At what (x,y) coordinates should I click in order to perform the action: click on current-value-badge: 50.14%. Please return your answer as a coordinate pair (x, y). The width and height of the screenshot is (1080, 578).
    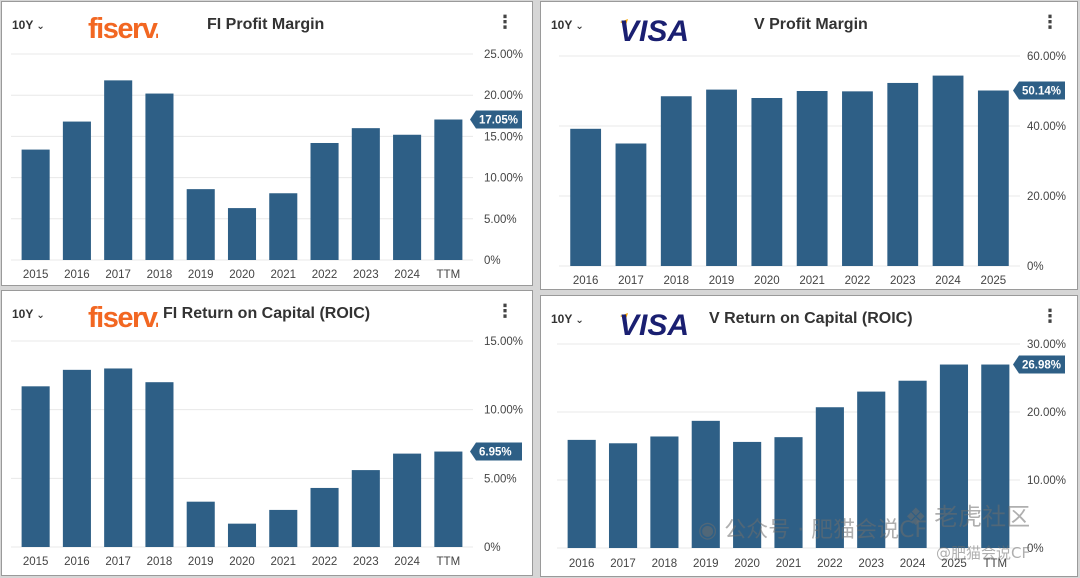
    Looking at the image, I should click on (1039, 90).